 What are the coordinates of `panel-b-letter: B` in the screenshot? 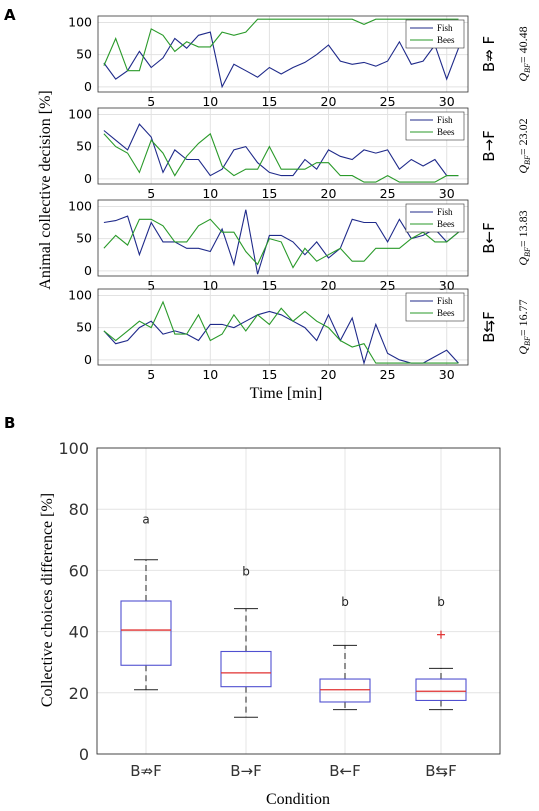 It's located at (9, 423).